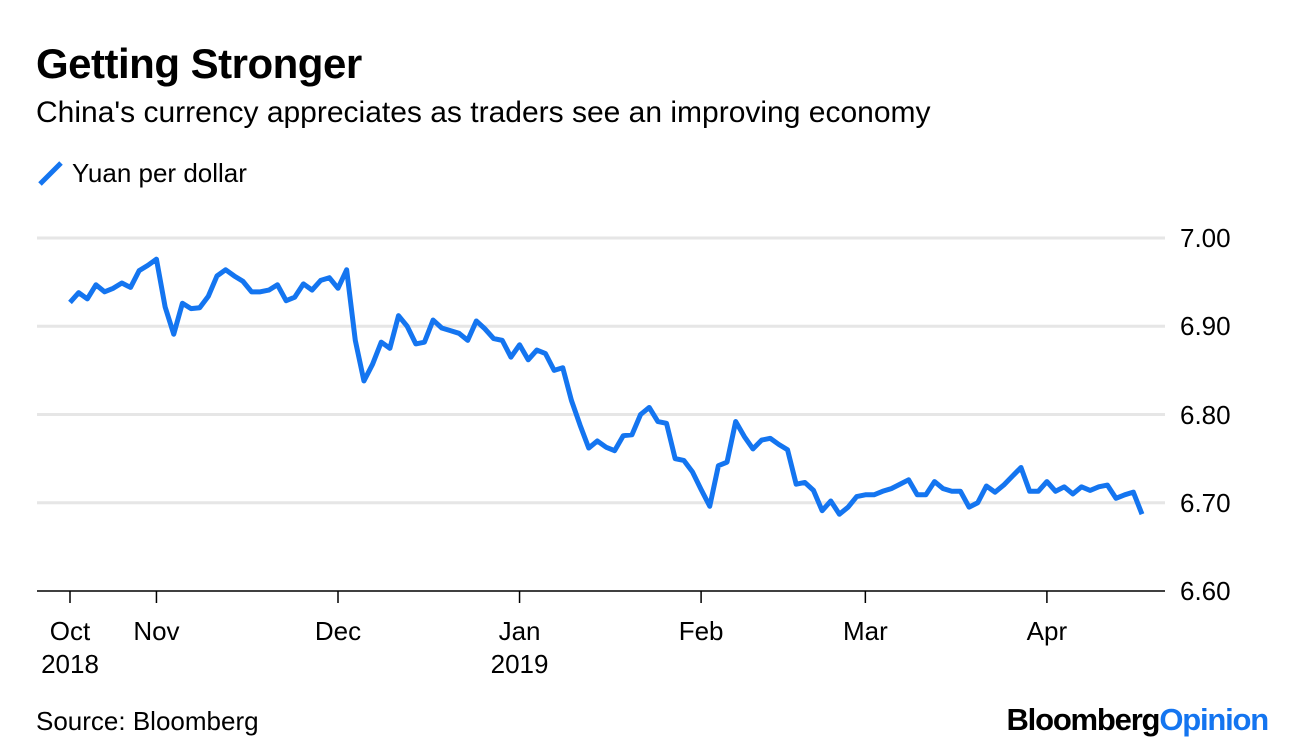 This screenshot has height=754, width=1296. I want to click on y-tick-label: 6.70, so click(1205, 502).